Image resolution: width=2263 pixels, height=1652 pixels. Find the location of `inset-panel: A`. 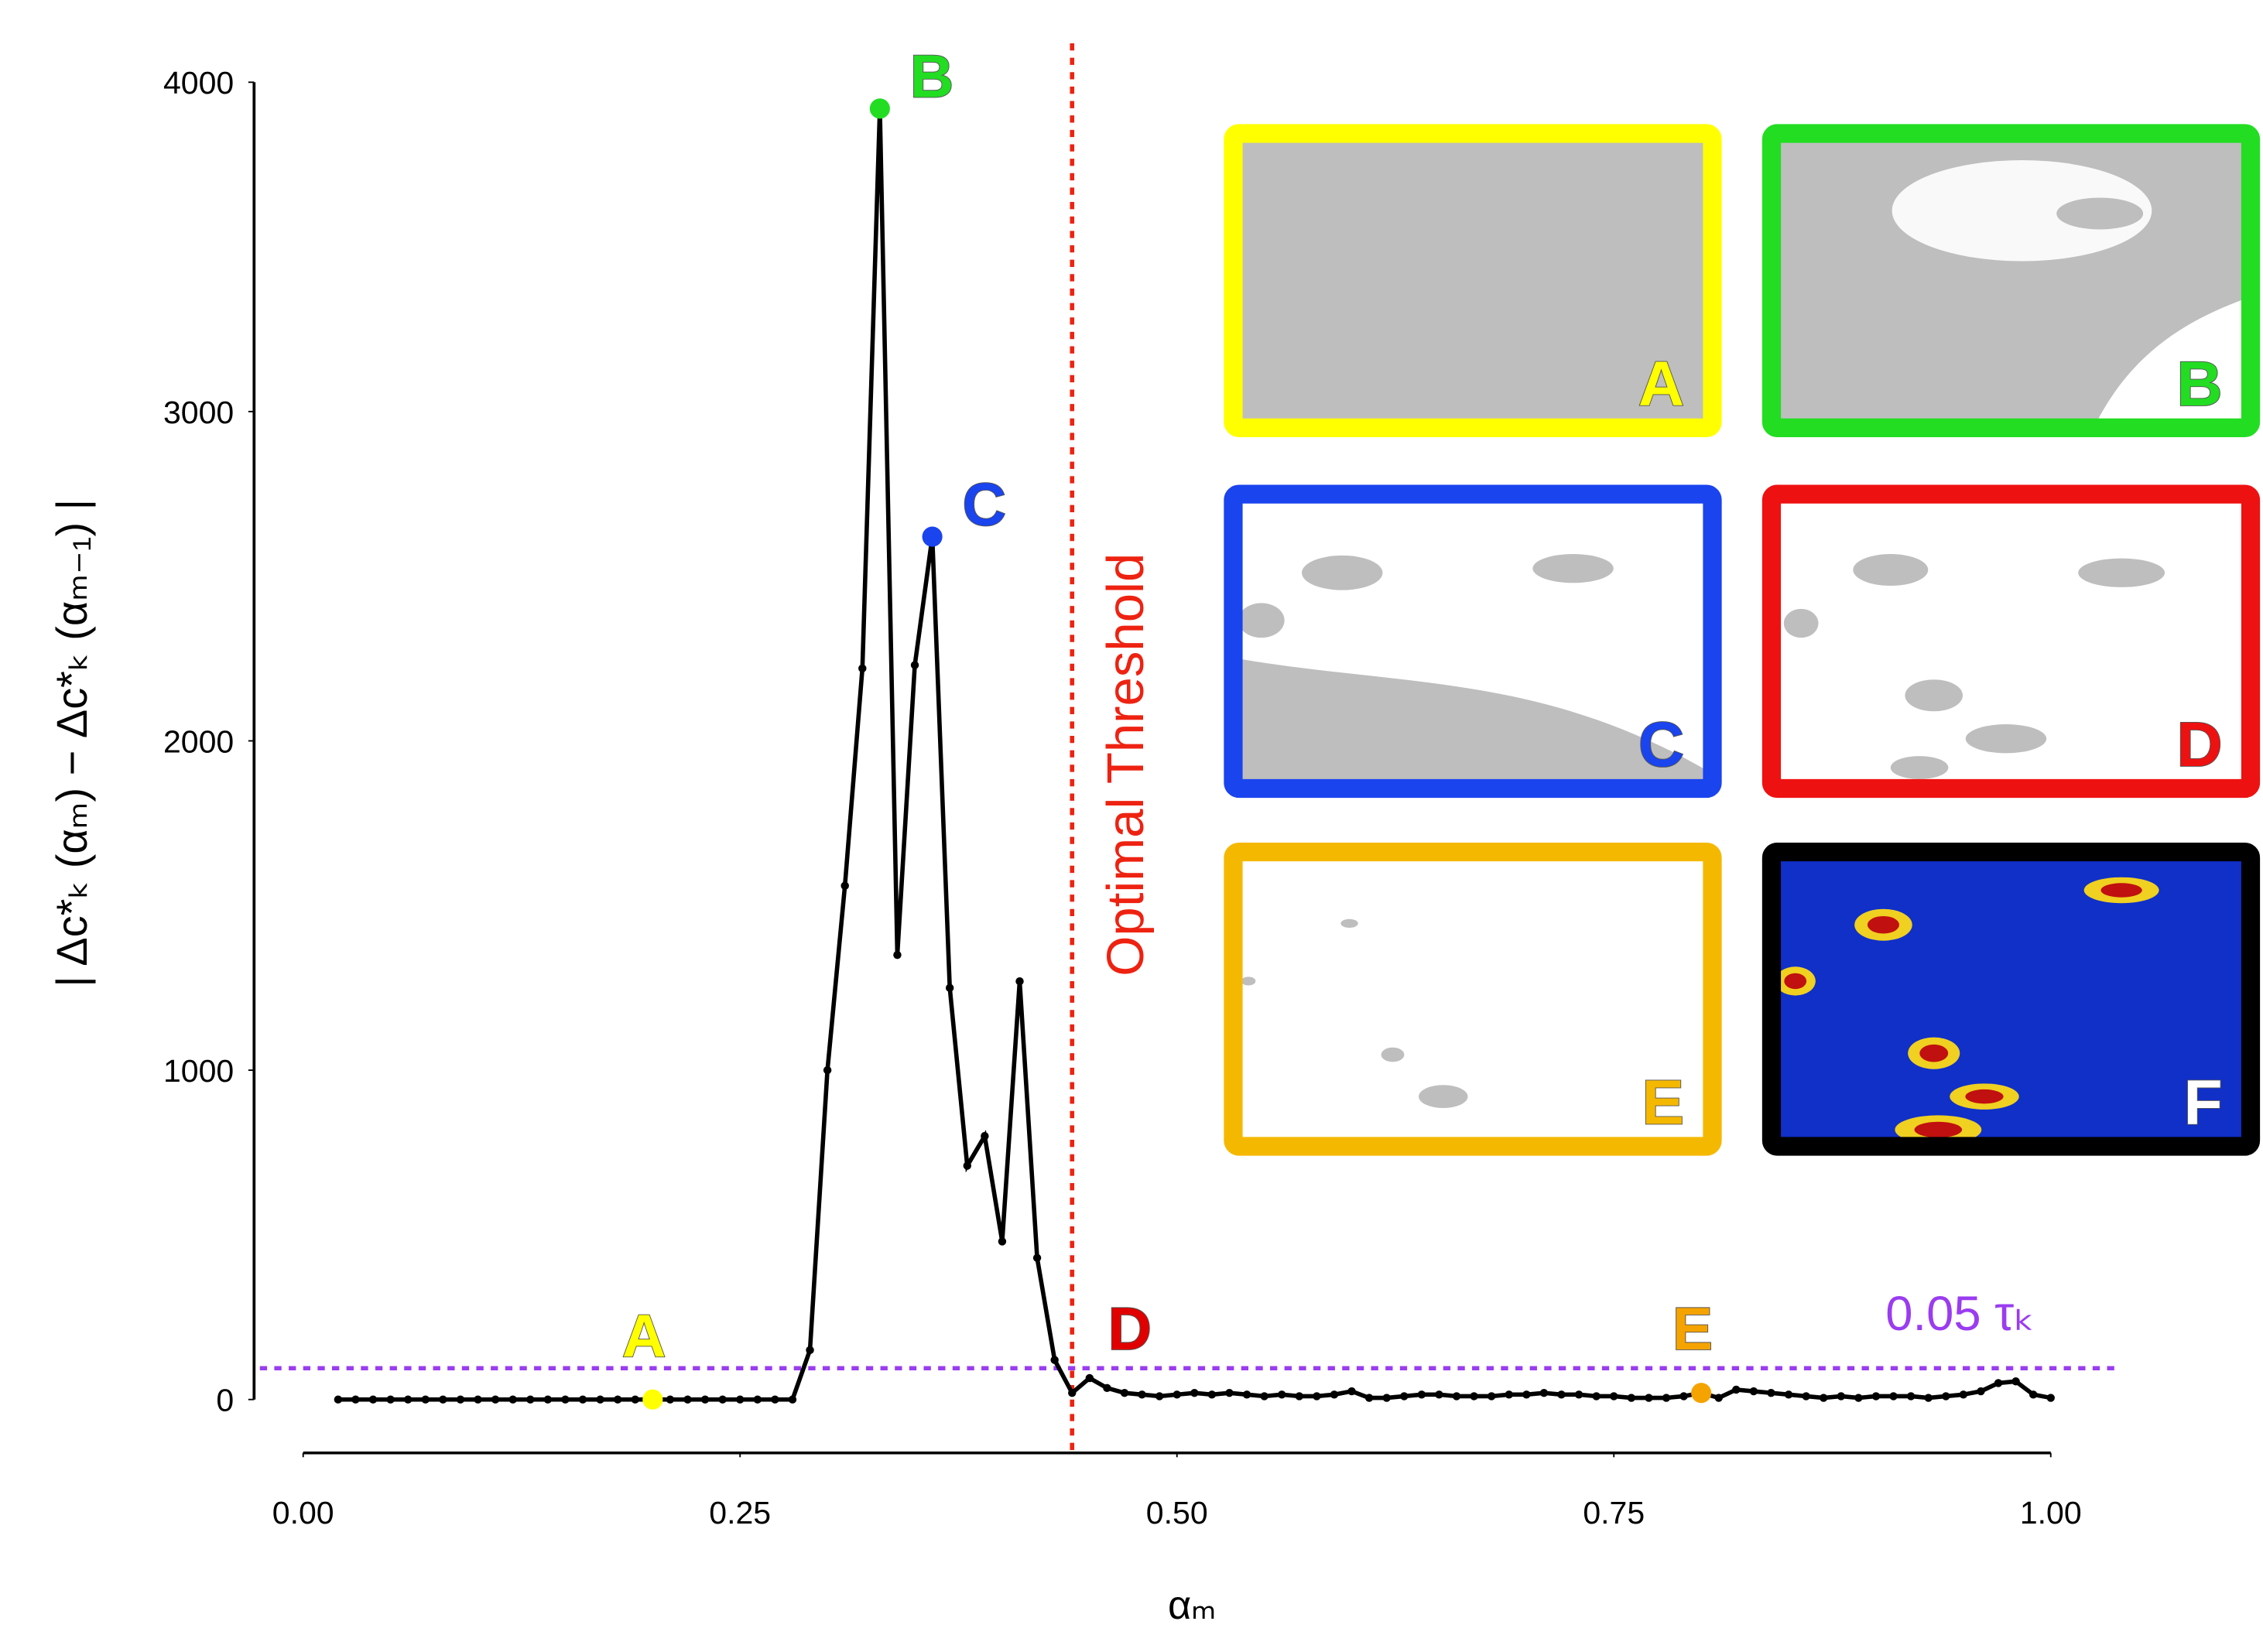

inset-panel: A is located at coordinates (1473, 280).